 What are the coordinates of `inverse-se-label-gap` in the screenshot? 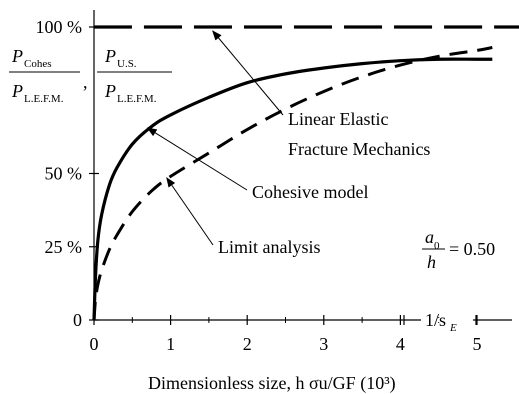 It's located at (447, 320).